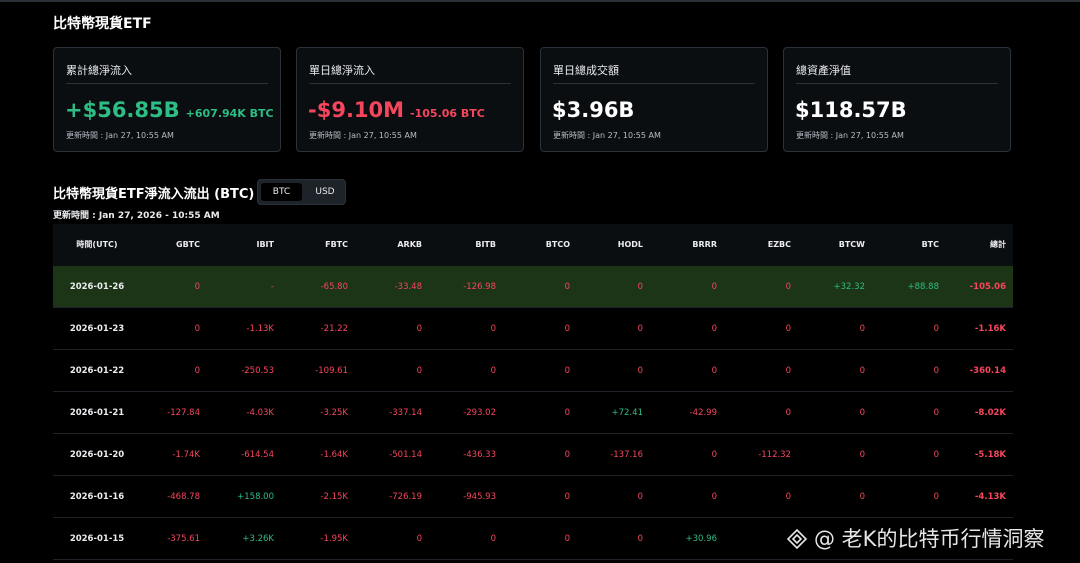 The image size is (1080, 563). Describe the element at coordinates (336, 244) in the screenshot. I see `column-header: FBTC` at that location.